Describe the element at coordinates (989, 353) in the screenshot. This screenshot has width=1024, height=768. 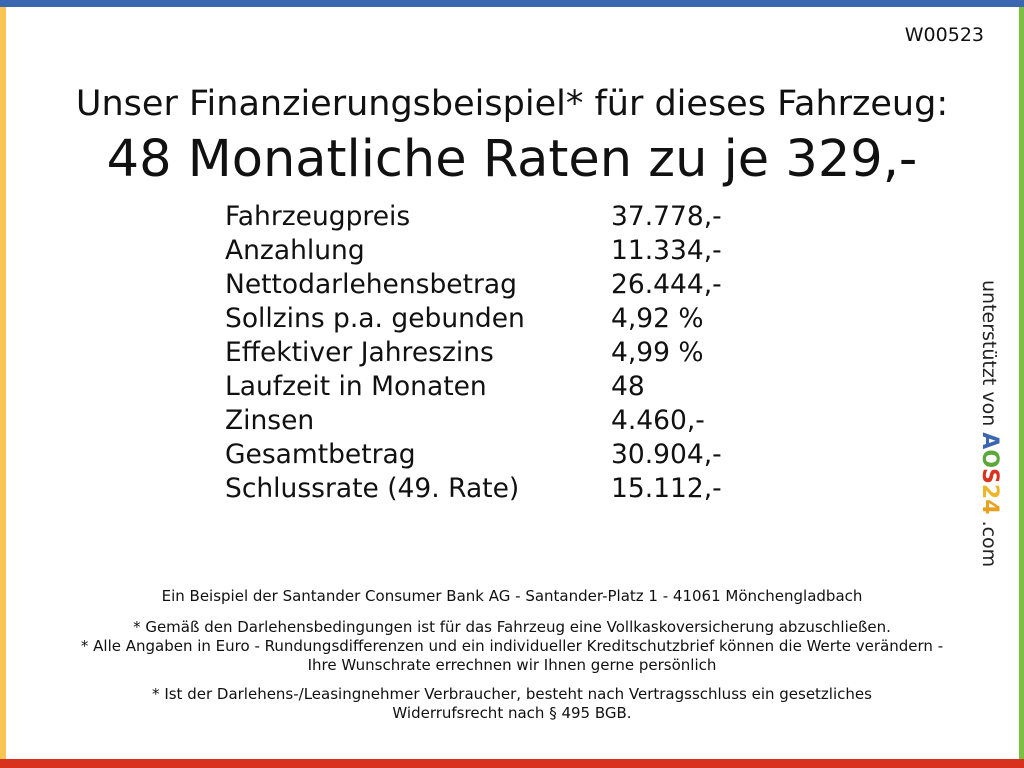
I see `sponsor-text: unterstützt von` at that location.